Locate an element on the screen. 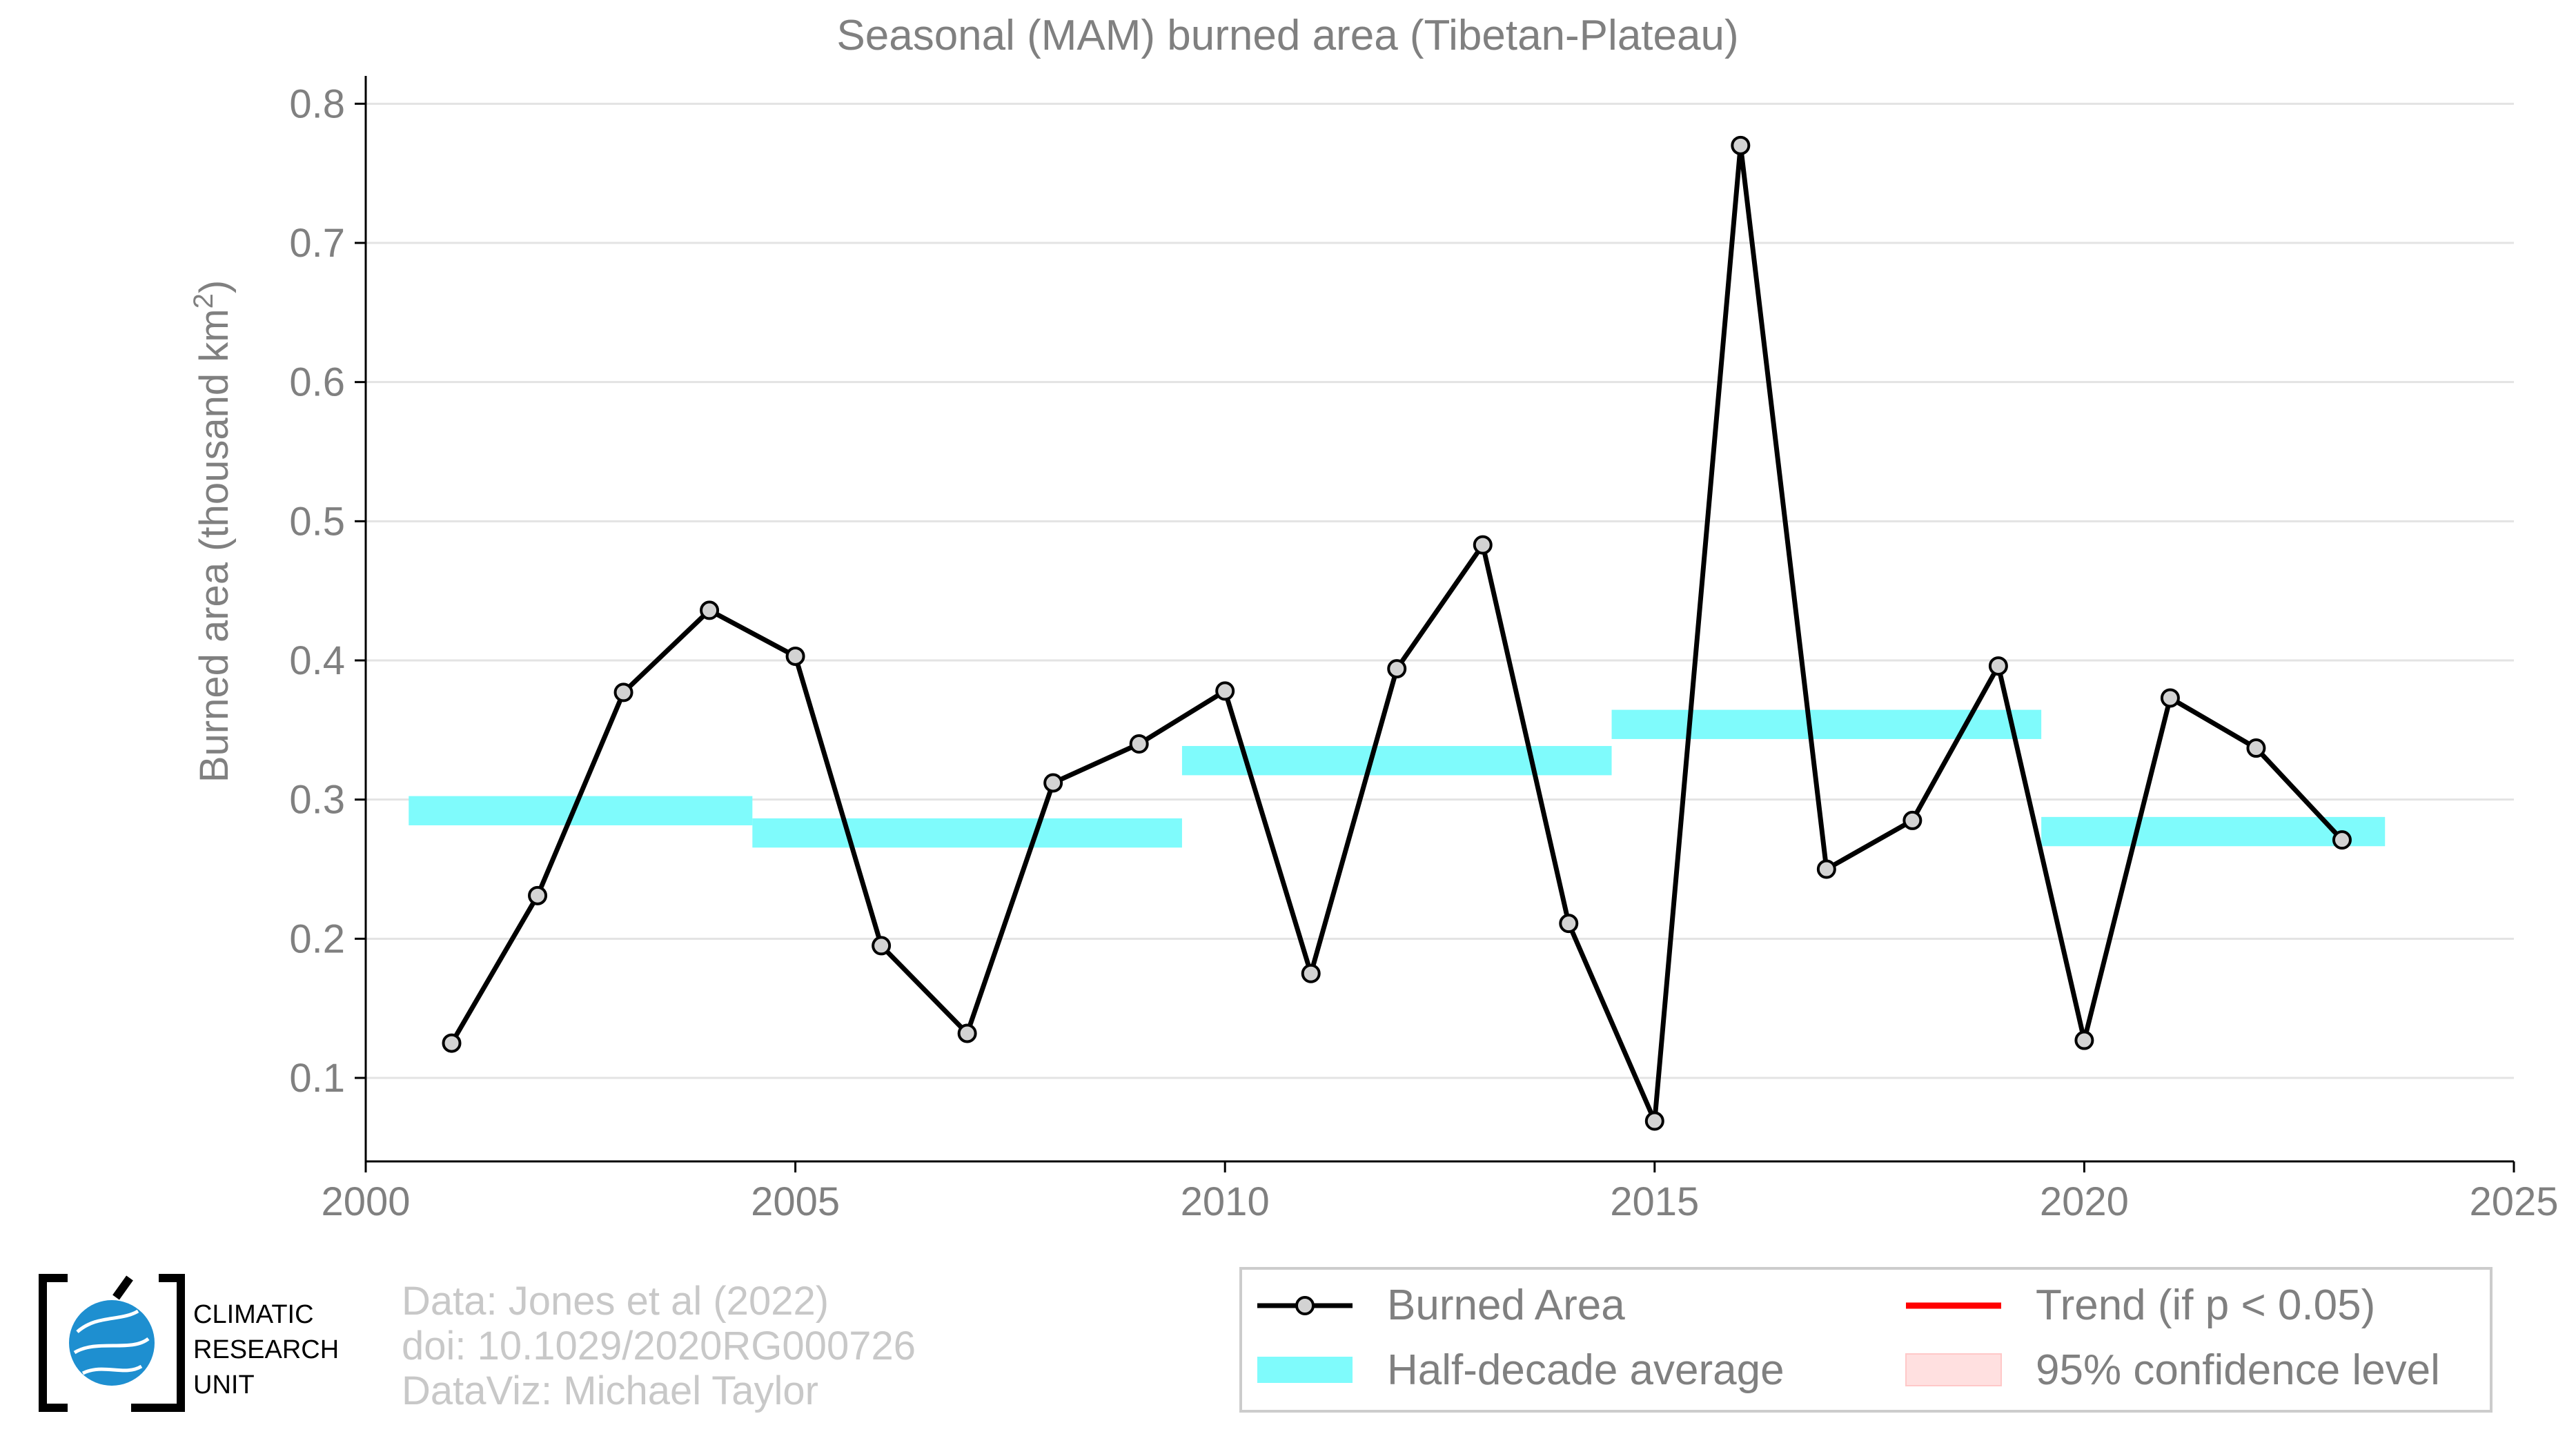 This screenshot has height=1454, width=2576. logo-text-research: RESEARCH is located at coordinates (266, 1349).